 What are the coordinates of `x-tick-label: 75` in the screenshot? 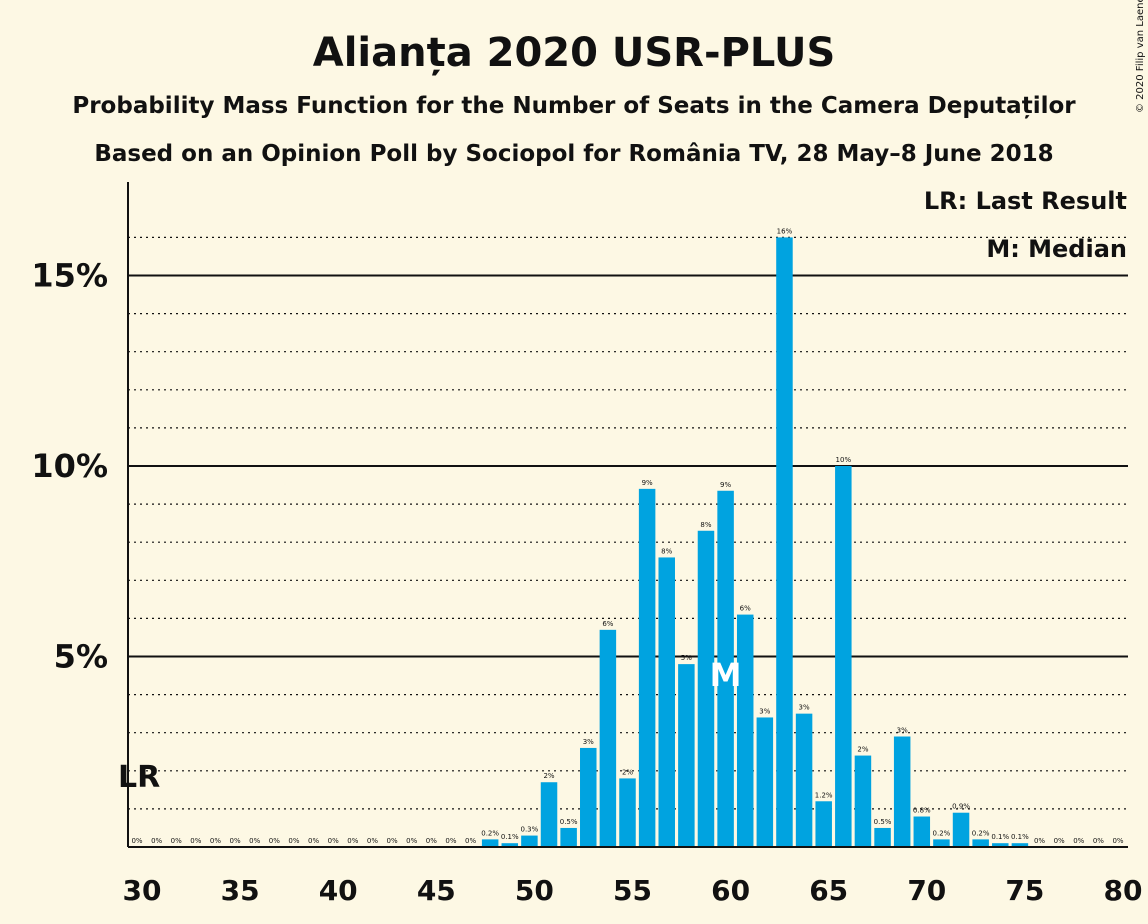 It's located at (1024, 890).